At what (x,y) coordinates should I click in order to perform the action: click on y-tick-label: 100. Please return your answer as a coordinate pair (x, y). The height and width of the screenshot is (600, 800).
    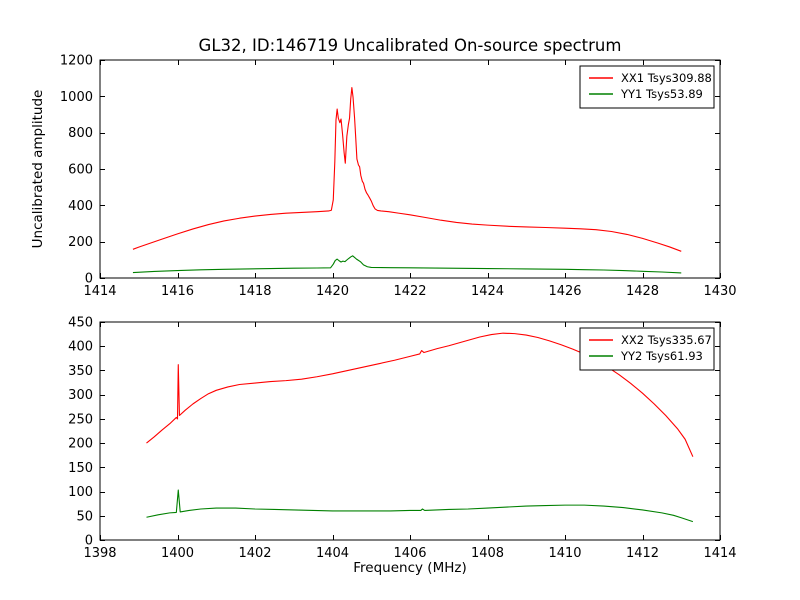
    Looking at the image, I should click on (80, 492).